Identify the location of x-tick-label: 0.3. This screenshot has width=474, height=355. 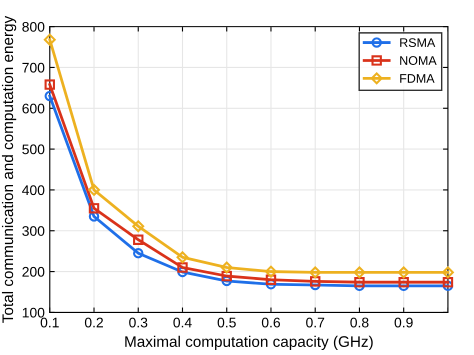
(138, 323).